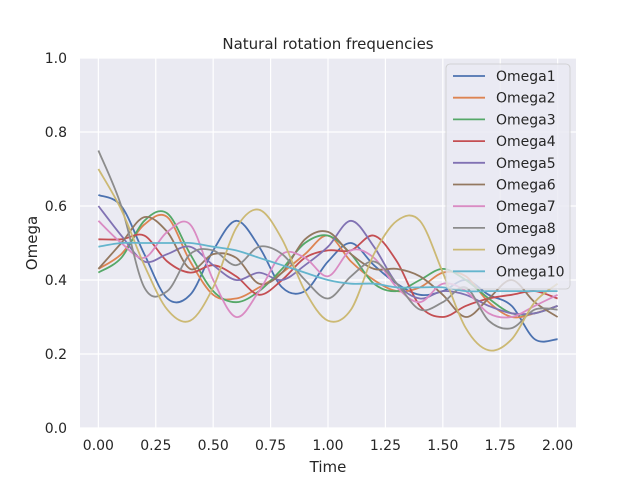  I want to click on y-axis-ticks: 0.0 0.2 0.4 0.6 0.8 1.0, so click(56, 244).